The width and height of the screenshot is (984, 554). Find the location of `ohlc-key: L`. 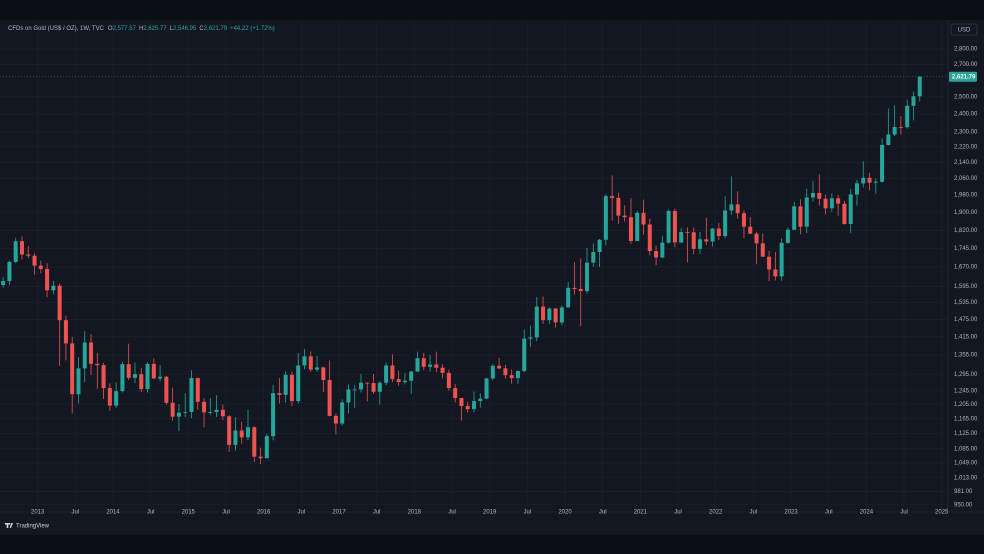

ohlc-key: L is located at coordinates (172, 29).